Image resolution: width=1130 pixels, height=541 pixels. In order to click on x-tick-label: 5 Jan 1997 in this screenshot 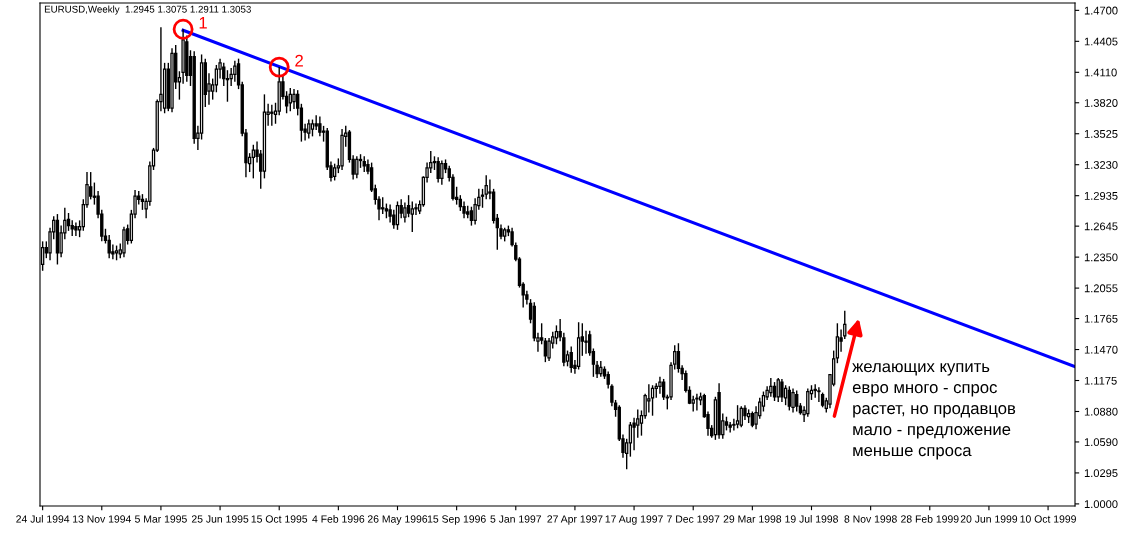, I will do `click(516, 519)`.